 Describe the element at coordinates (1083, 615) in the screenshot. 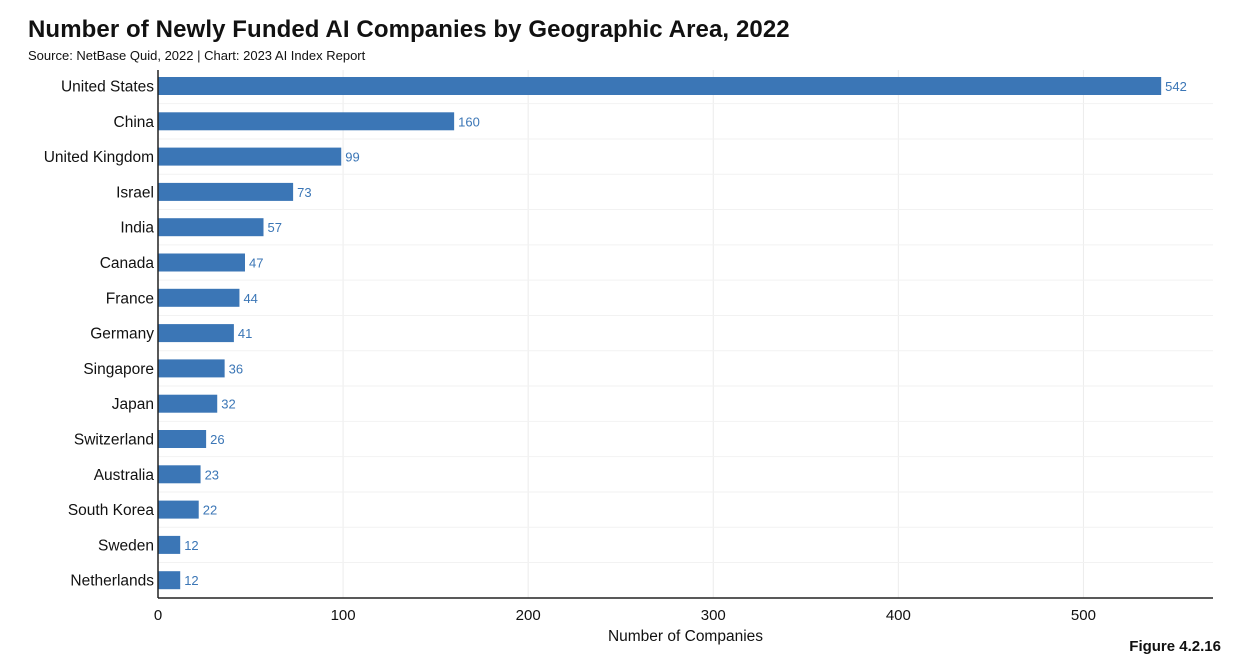

I see `x-tick-label: 500` at that location.